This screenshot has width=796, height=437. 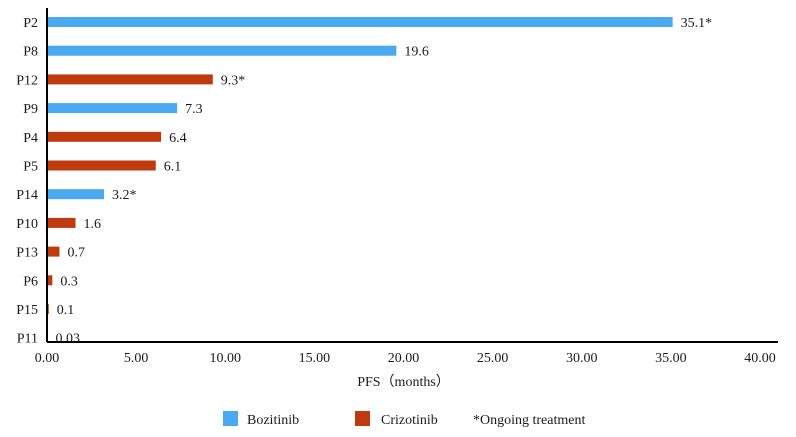 What do you see at coordinates (315, 358) in the screenshot?
I see `x-tick-label: 15.00` at bounding box center [315, 358].